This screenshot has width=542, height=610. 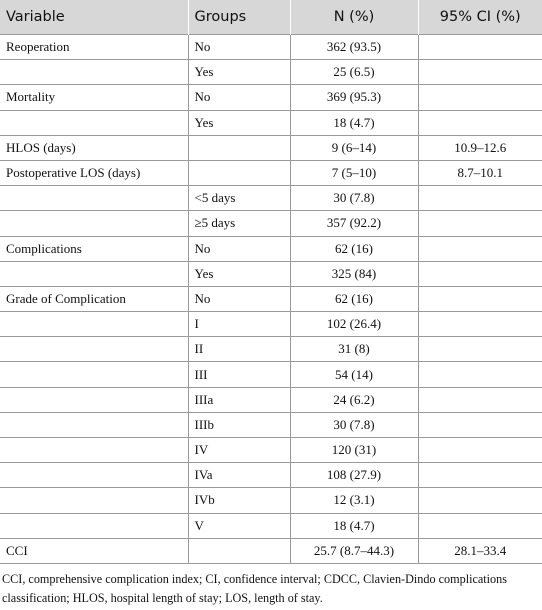 What do you see at coordinates (353, 97) in the screenshot?
I see `table-cell: 369 (95.3)` at bounding box center [353, 97].